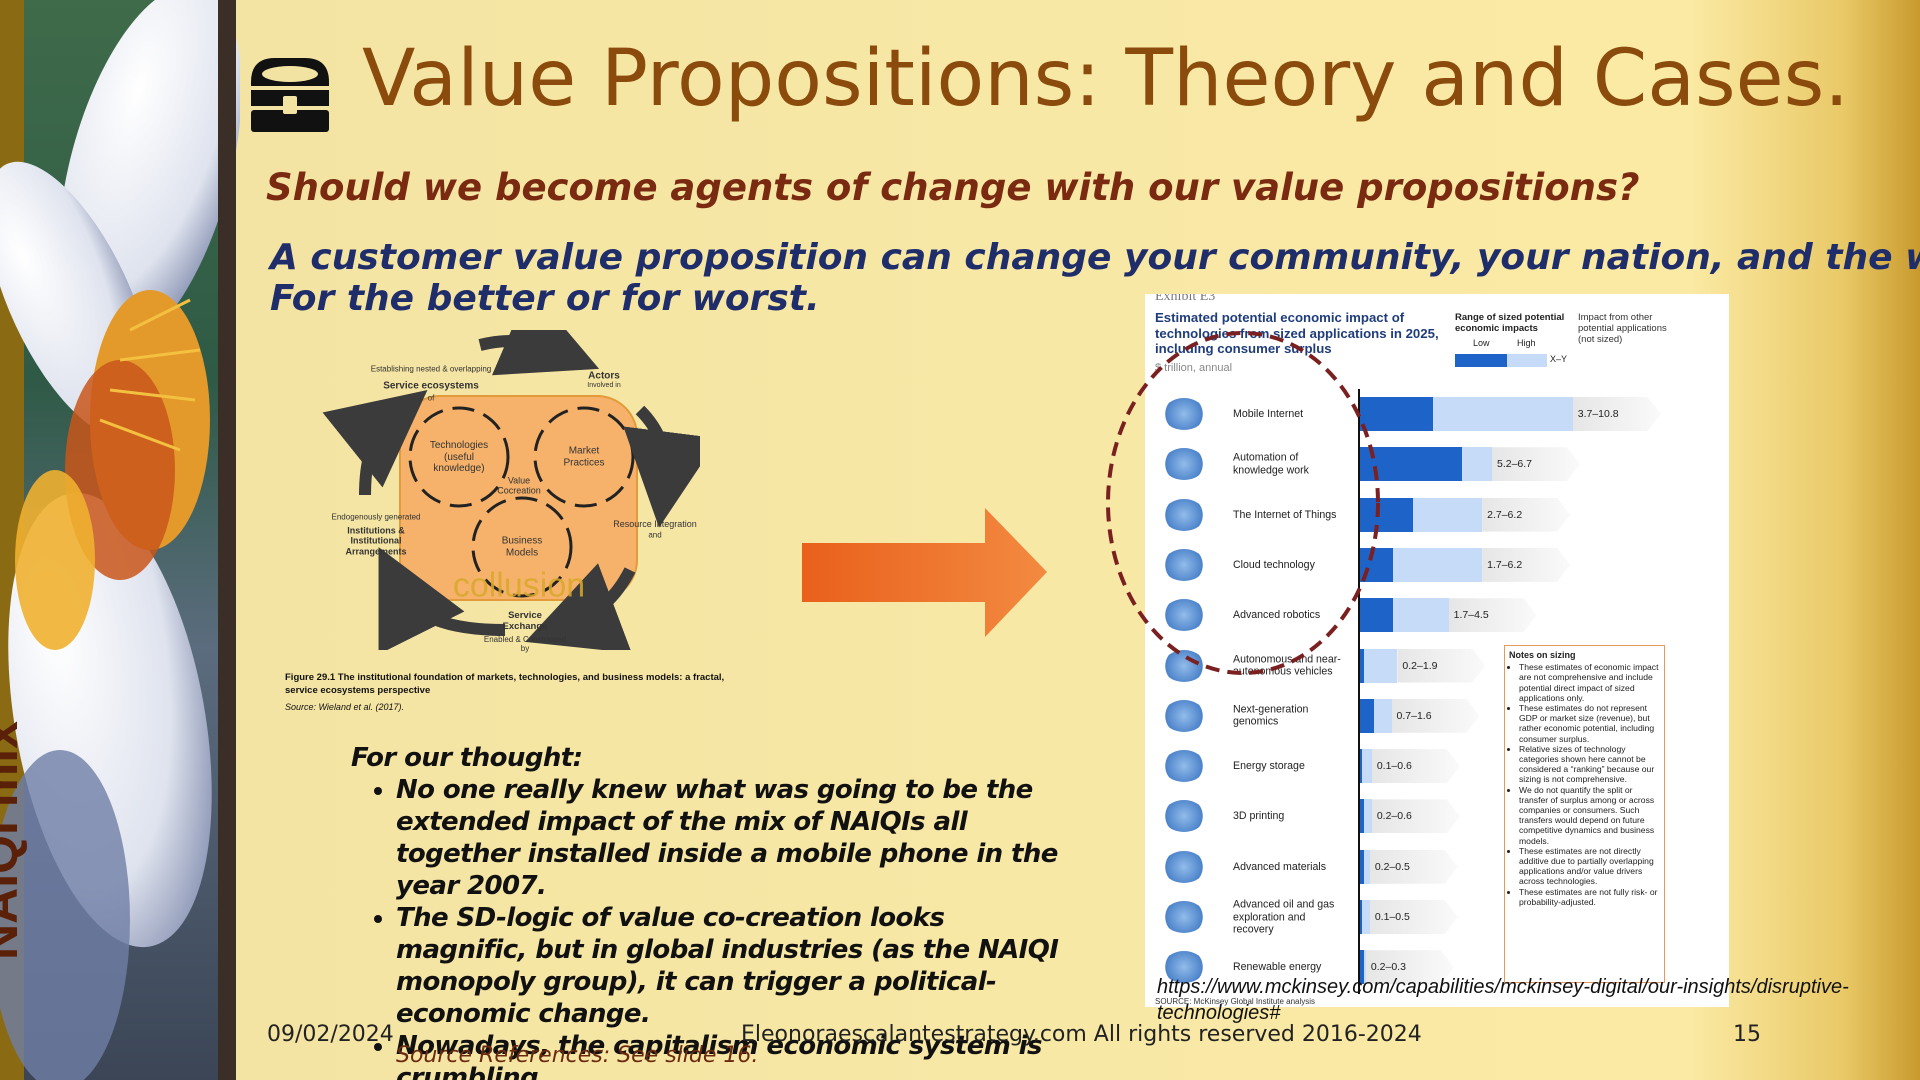  I want to click on range-label: 5.2–6.7, so click(1514, 464).